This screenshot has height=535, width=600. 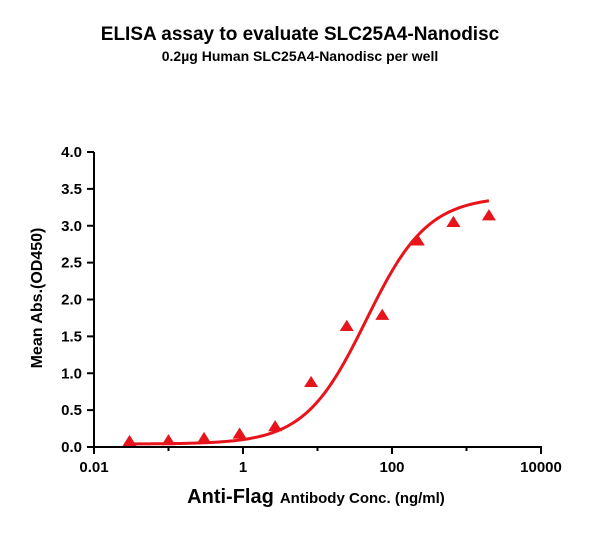 I want to click on x-tick-label: 10000, so click(x=541, y=467).